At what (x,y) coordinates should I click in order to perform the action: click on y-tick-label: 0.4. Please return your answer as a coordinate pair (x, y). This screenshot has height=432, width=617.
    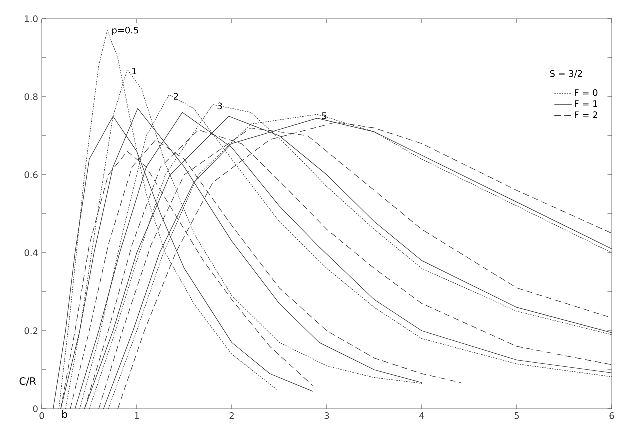
    Looking at the image, I should click on (31, 253).